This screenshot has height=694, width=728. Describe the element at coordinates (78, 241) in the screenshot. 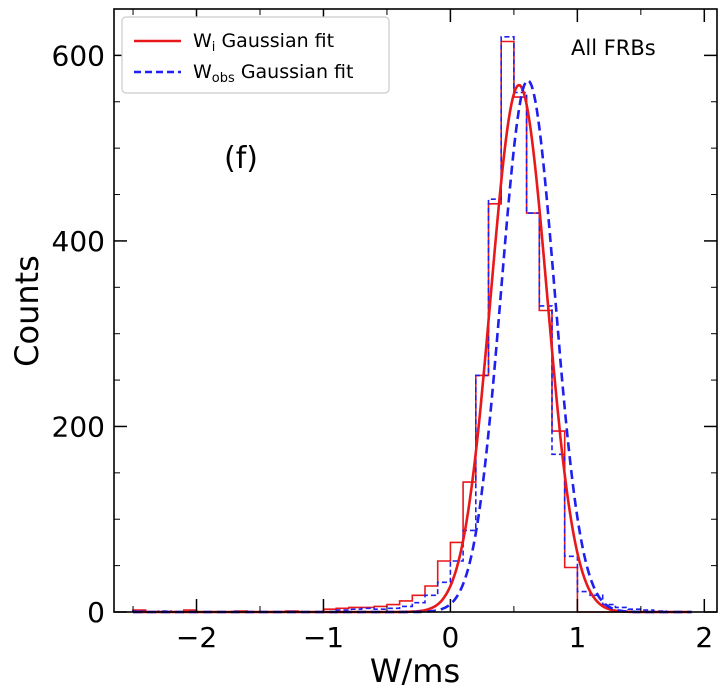

I see `y-tick-label: 400` at that location.